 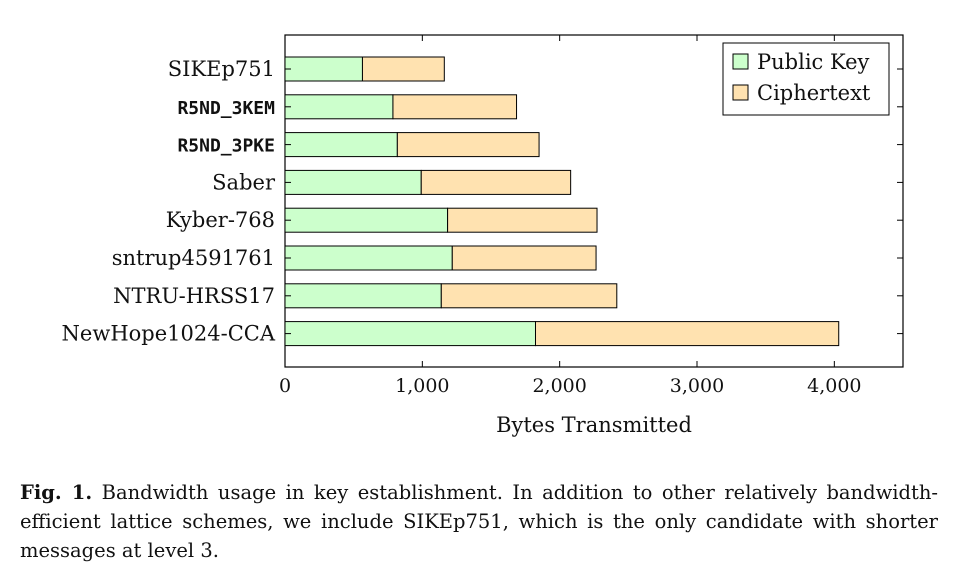 I want to click on legend-label: Ciphertext, so click(x=814, y=93).